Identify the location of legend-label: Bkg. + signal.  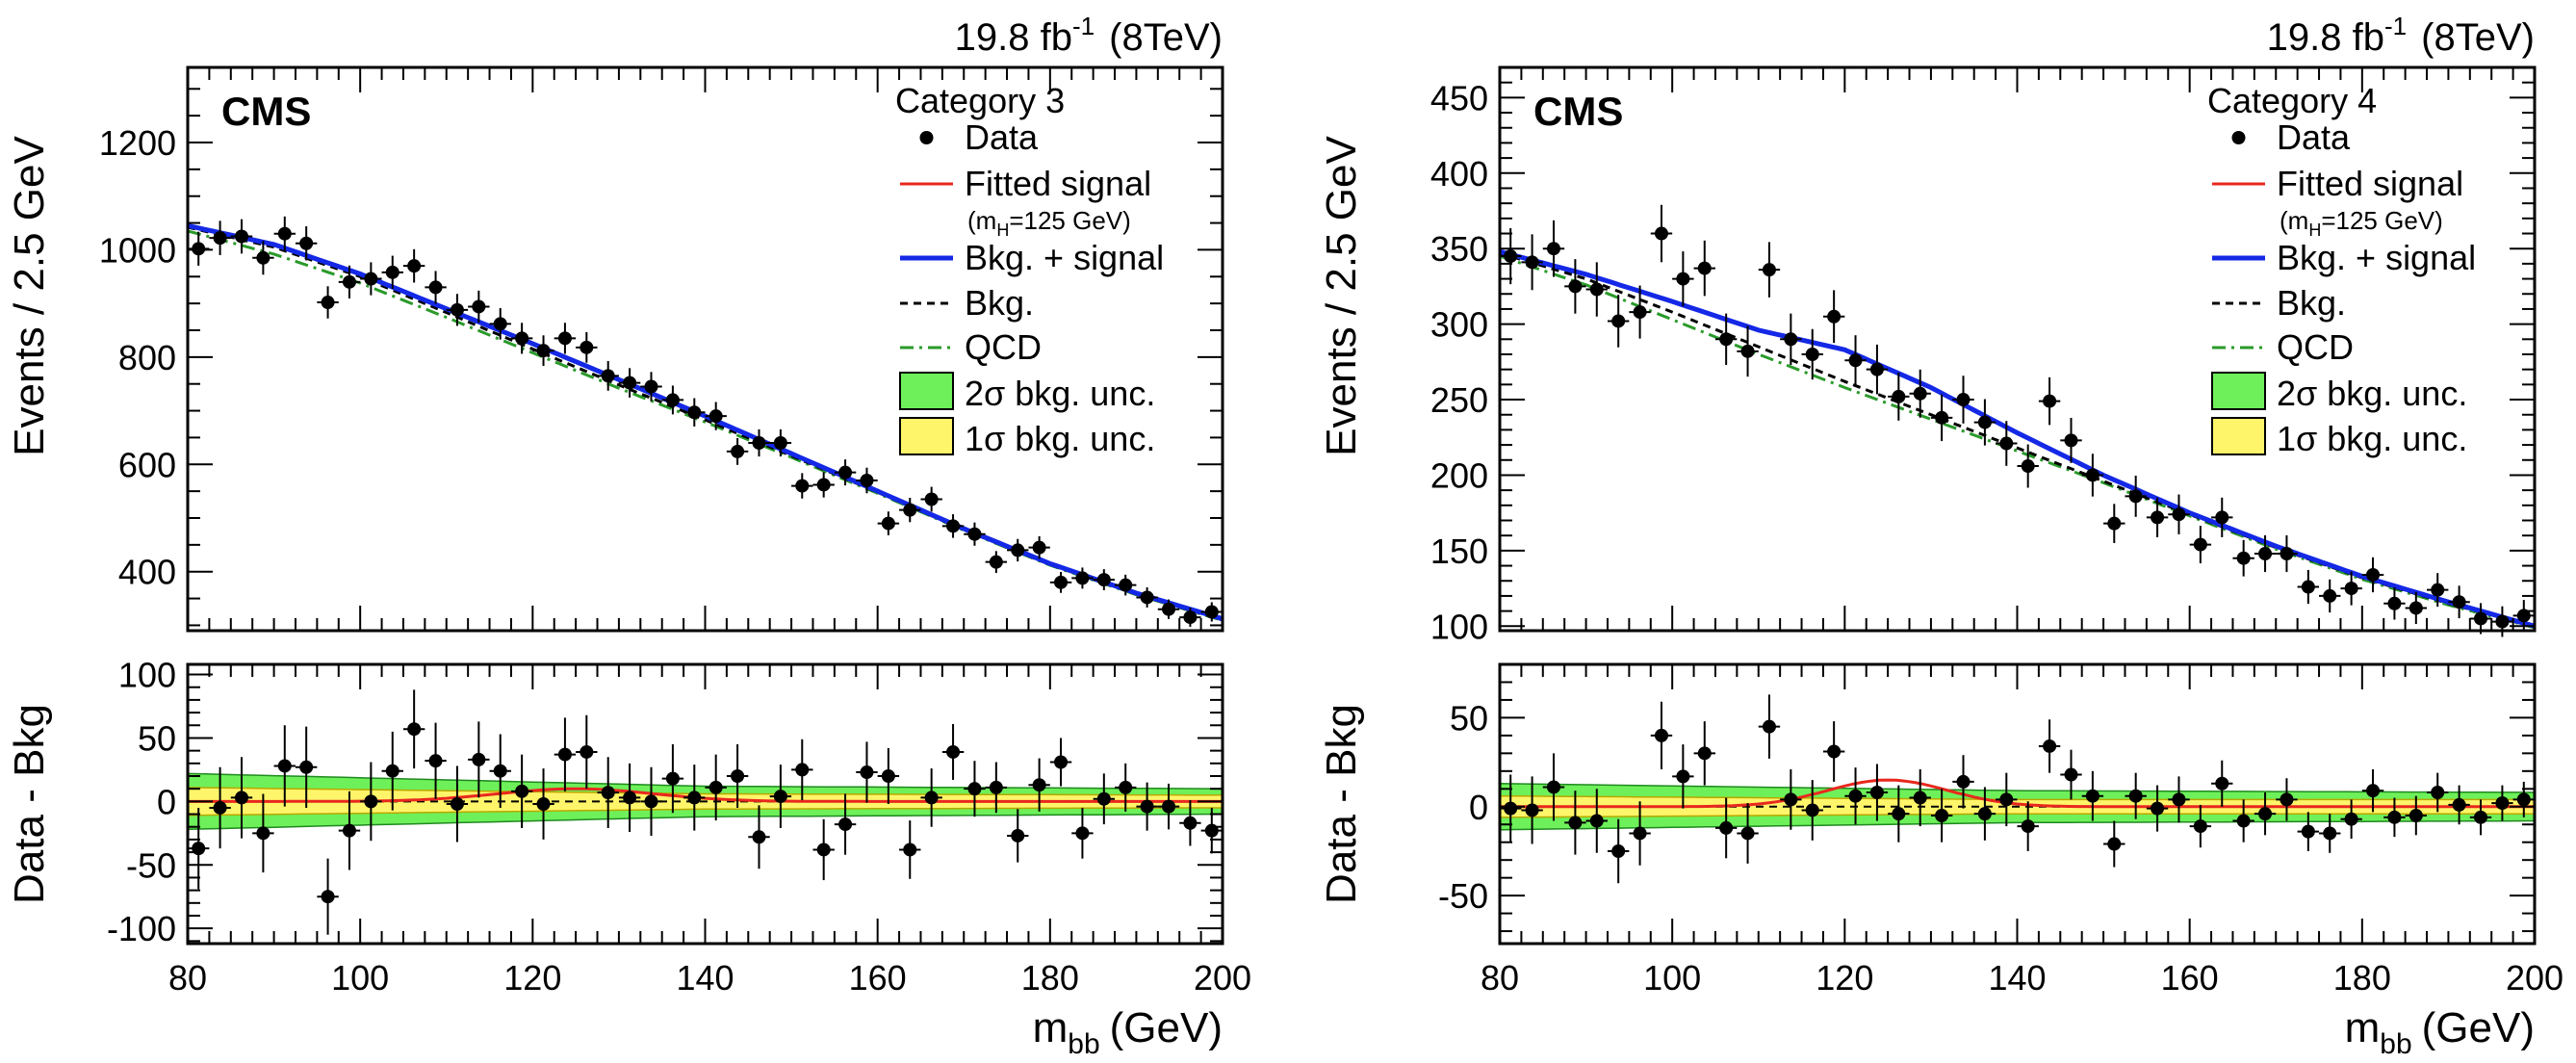
(2377, 257).